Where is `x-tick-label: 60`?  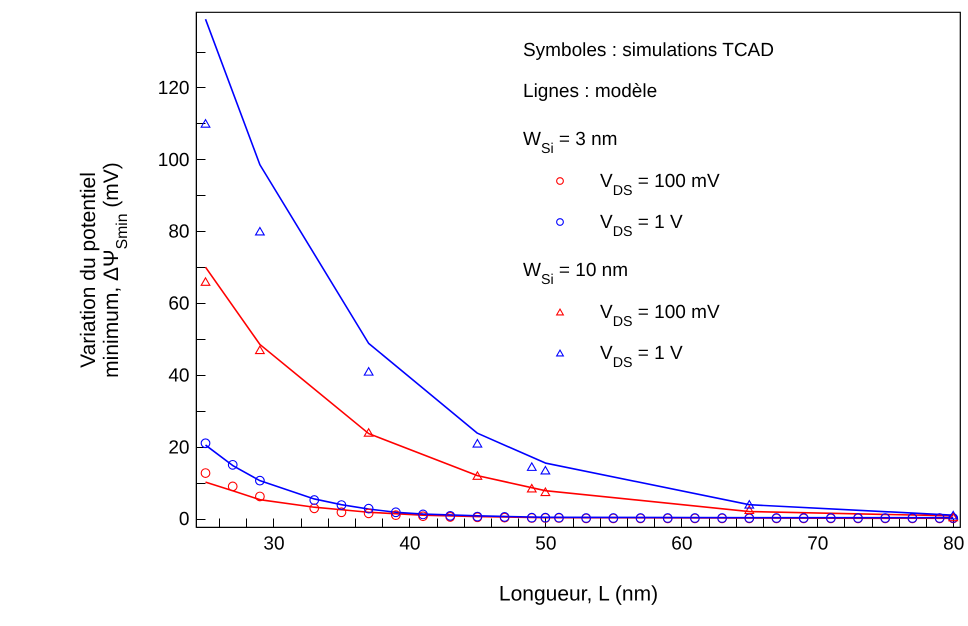 x-tick-label: 60 is located at coordinates (681, 544).